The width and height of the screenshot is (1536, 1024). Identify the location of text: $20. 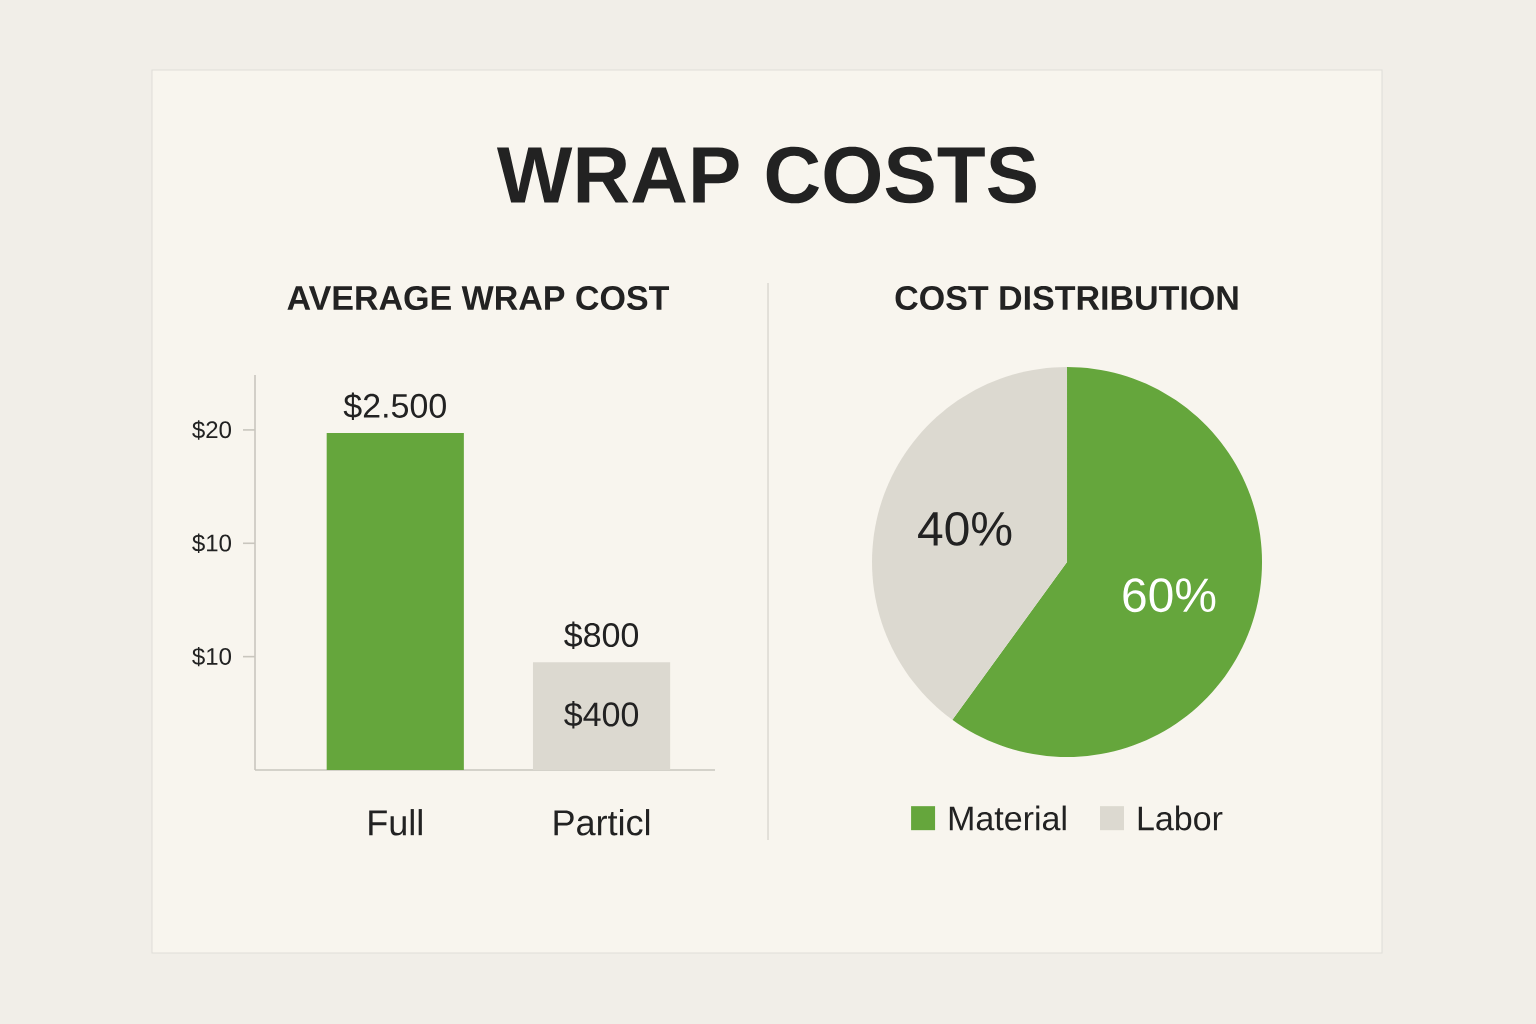
(212, 430).